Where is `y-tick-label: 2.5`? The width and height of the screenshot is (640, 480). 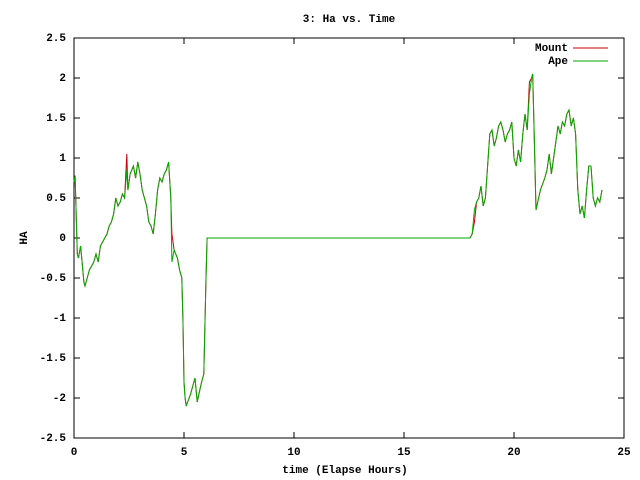 y-tick-label: 2.5 is located at coordinates (56, 39).